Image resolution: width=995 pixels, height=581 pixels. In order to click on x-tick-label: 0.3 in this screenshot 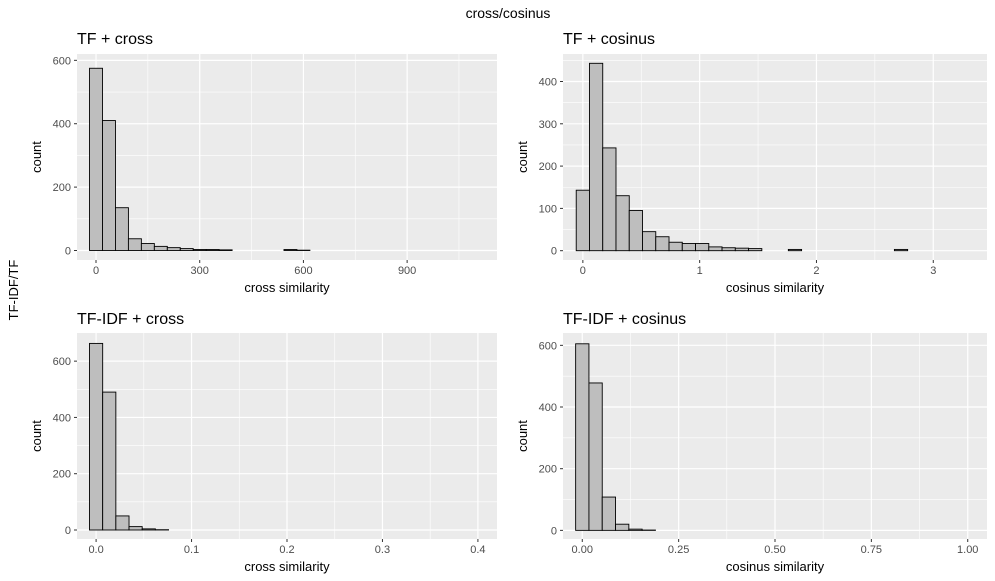, I will do `click(382, 550)`.